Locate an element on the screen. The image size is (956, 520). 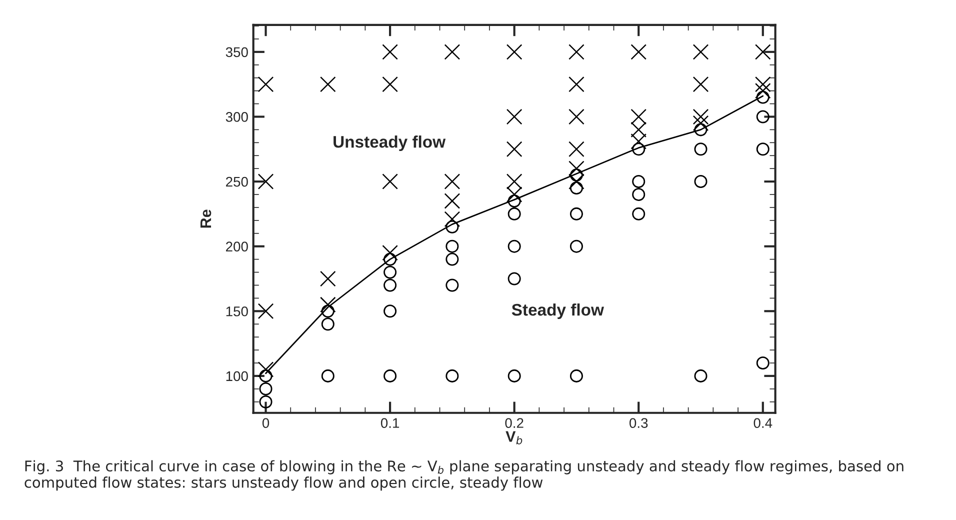
x-tick-label: 0.1 is located at coordinates (390, 423).